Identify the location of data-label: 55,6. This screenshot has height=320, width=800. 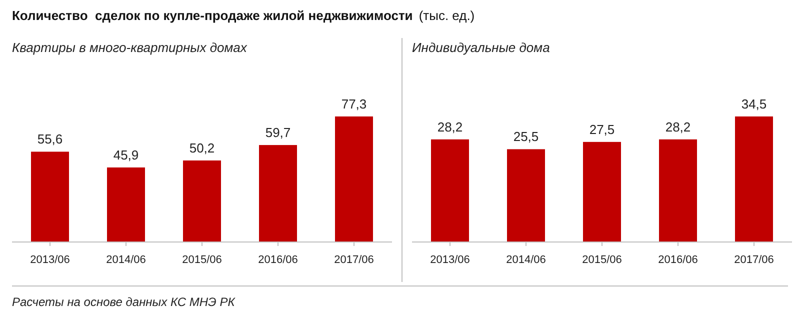
(50, 139).